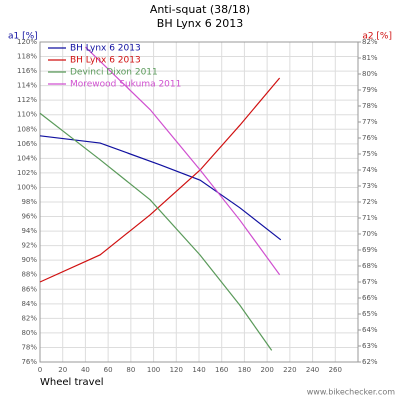 Image resolution: width=400 pixels, height=400 pixels. What do you see at coordinates (370, 266) in the screenshot?
I see `y2-tick-label: 68%` at bounding box center [370, 266].